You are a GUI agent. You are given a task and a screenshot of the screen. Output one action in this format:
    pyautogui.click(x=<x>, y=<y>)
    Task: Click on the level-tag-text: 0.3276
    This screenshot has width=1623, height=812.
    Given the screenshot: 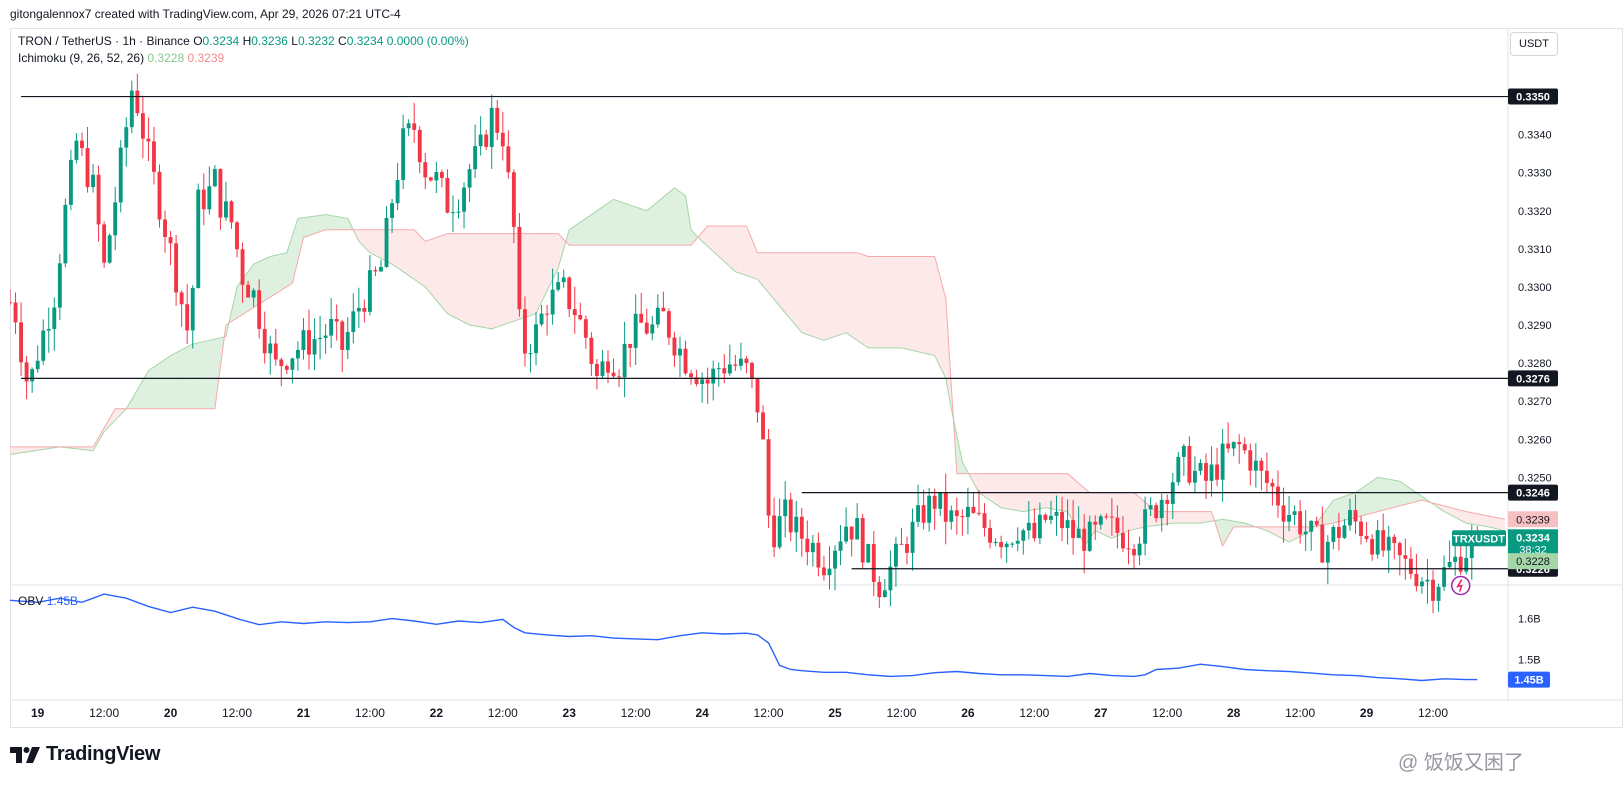 What is the action you would take?
    pyautogui.click(x=1533, y=379)
    